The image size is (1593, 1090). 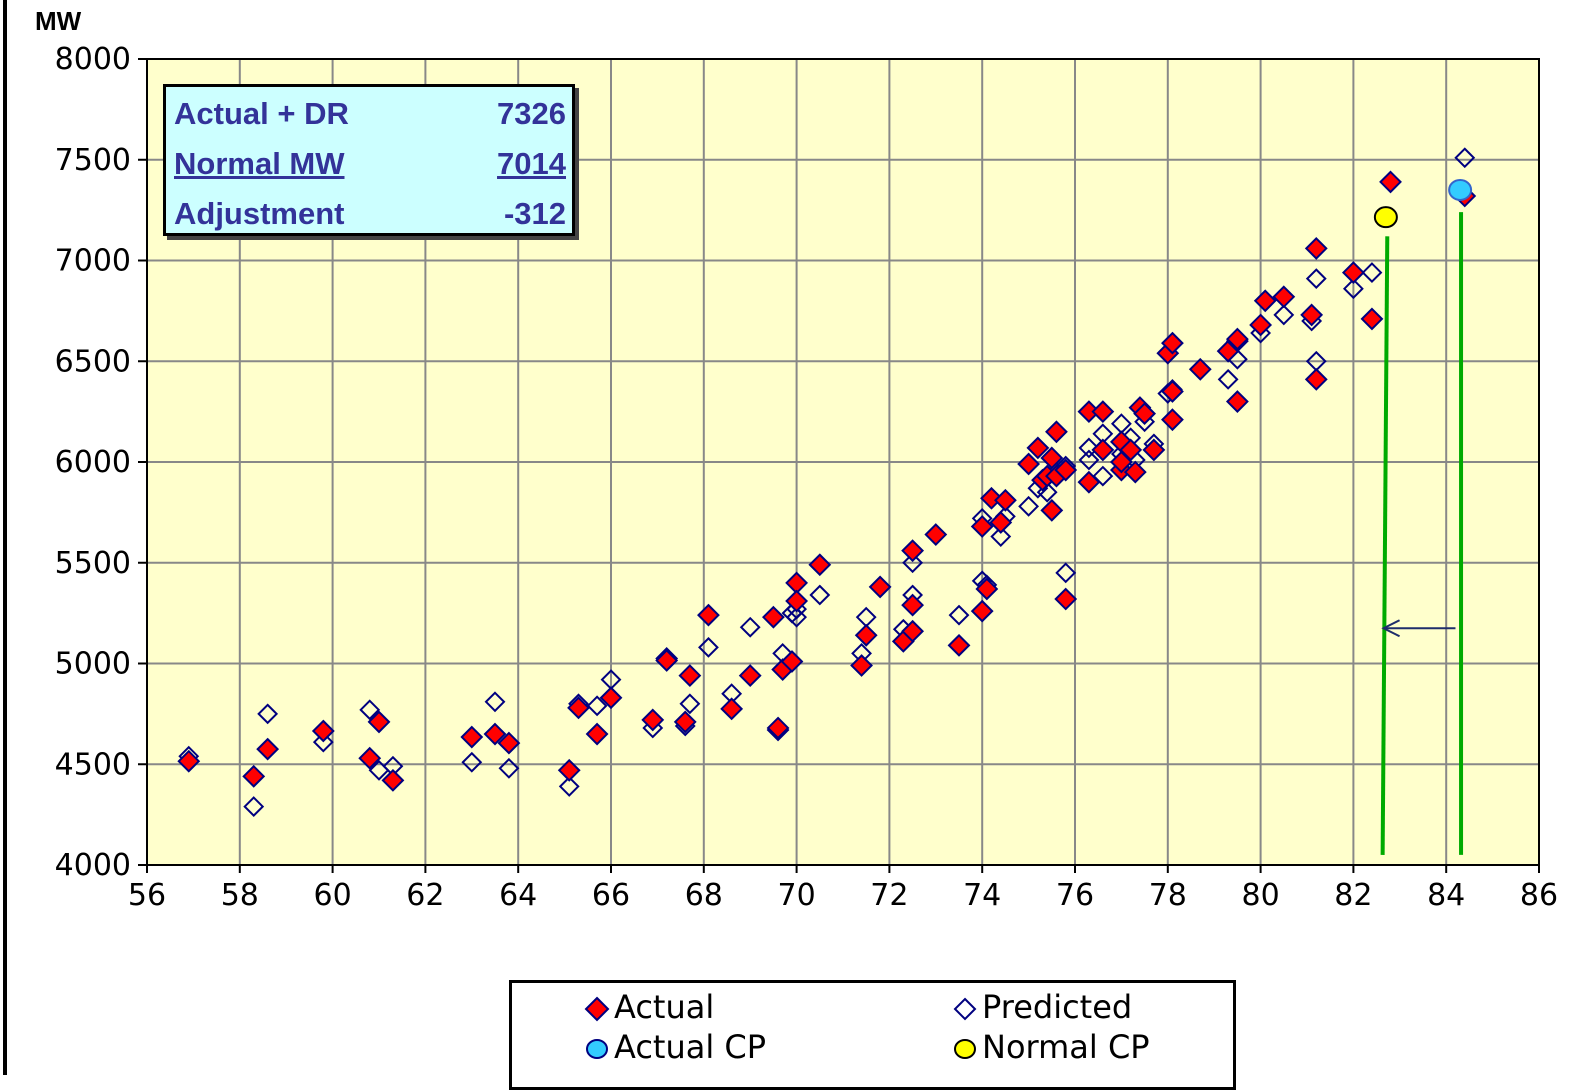 I want to click on legend-label: Normal CP, so click(x=1066, y=1047).